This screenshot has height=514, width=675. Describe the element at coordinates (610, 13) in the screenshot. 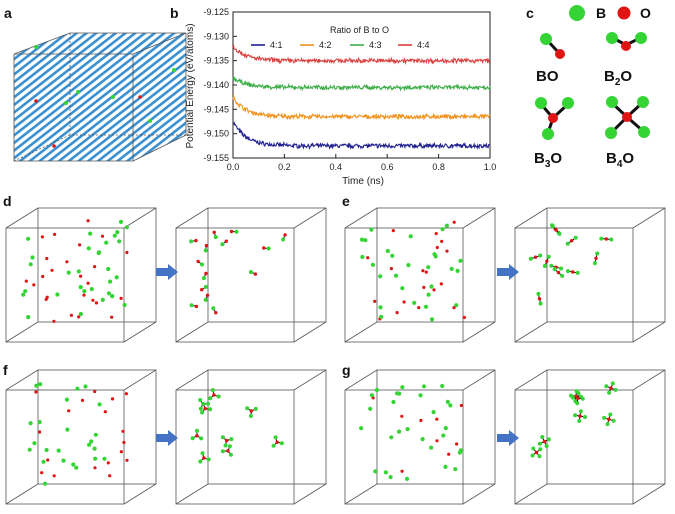

I see `atom-key: B O` at that location.